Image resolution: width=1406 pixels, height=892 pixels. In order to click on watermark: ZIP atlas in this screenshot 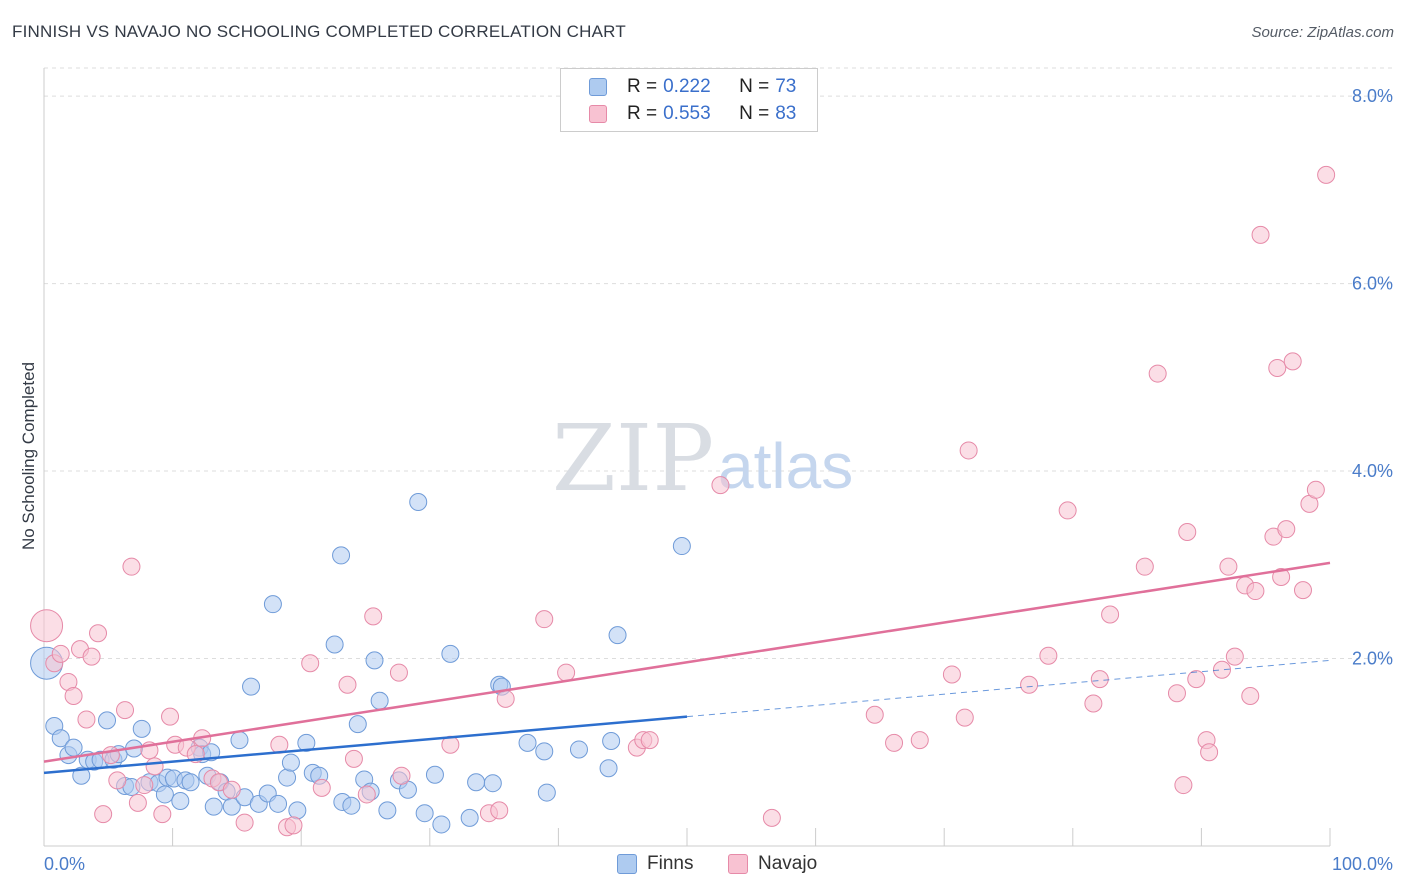, I will do `click(702, 458)`.